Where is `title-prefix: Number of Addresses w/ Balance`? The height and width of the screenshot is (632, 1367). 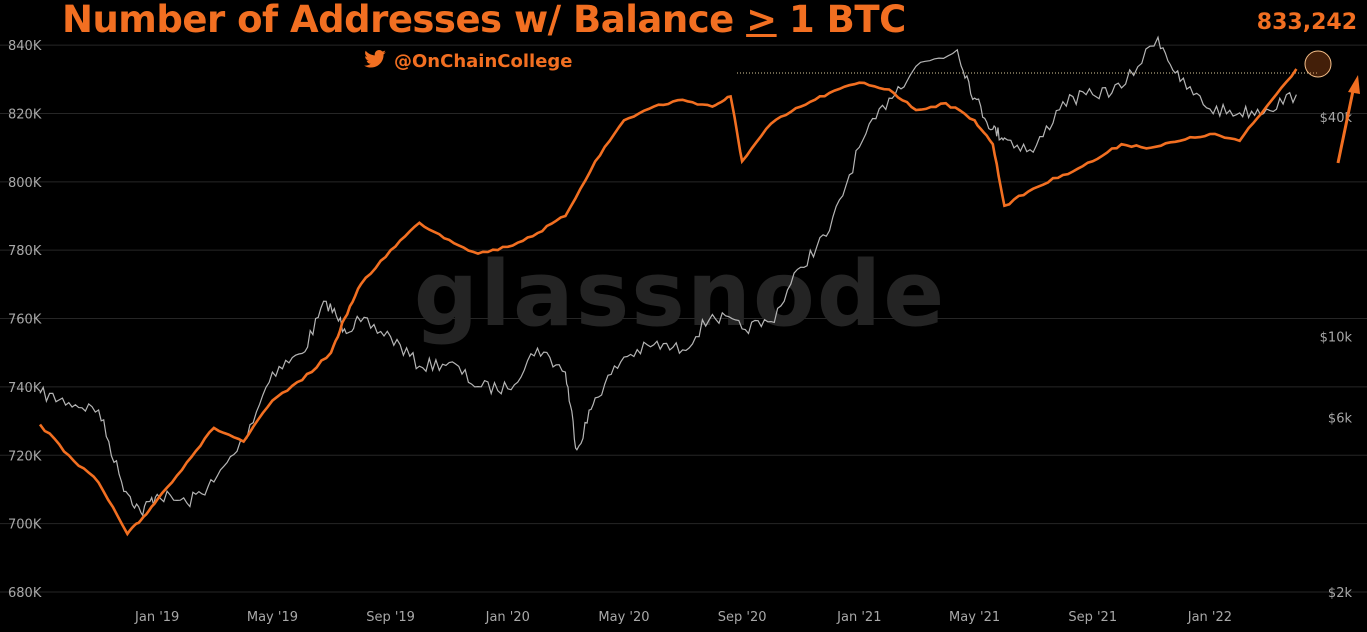
title-prefix: Number of Addresses w/ Balance is located at coordinates (404, 20).